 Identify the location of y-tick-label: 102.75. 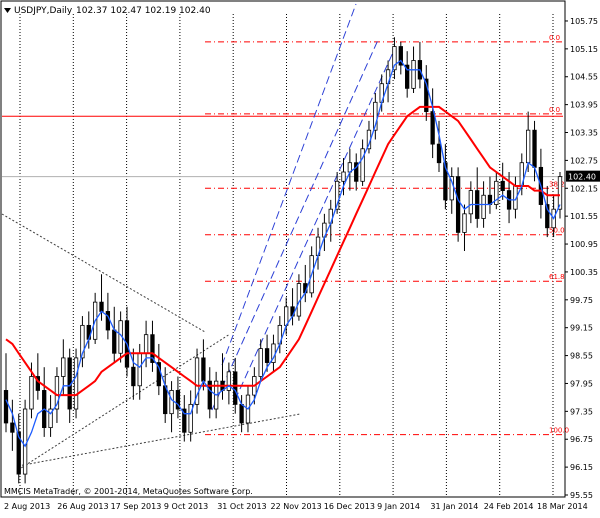
(584, 160).